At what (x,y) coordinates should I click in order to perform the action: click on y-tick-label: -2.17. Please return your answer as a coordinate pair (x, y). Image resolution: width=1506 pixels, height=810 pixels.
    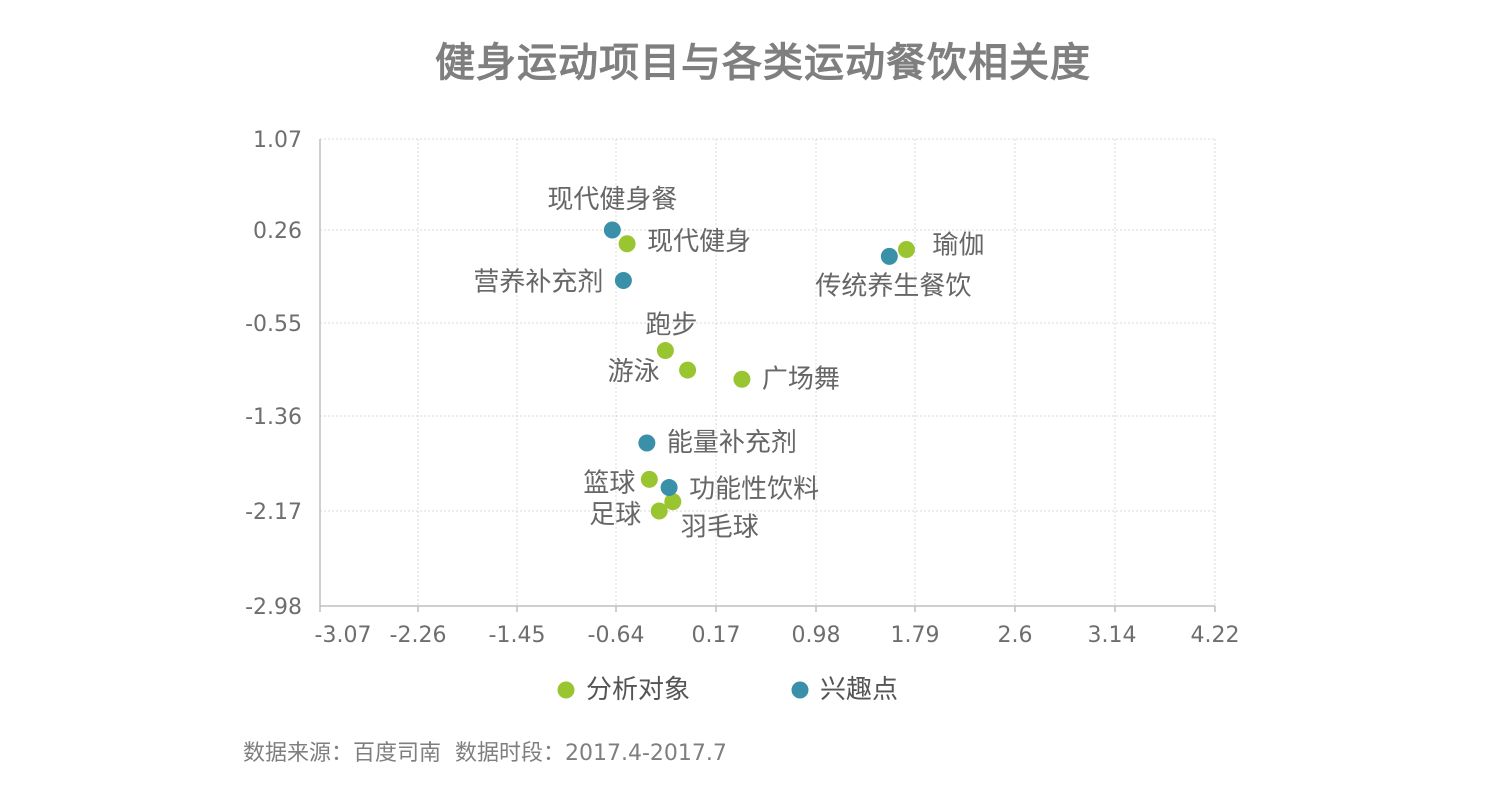
    Looking at the image, I should click on (273, 512).